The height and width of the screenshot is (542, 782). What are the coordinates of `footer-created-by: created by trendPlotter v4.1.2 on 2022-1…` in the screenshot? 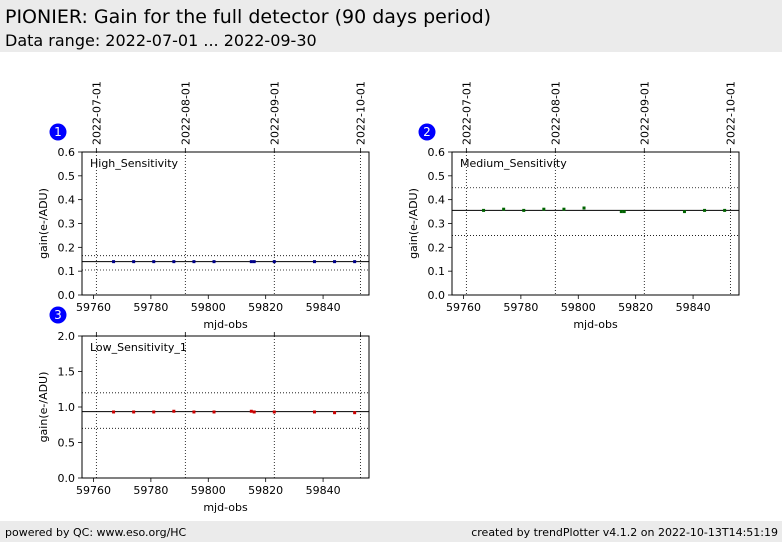 It's located at (624, 532).